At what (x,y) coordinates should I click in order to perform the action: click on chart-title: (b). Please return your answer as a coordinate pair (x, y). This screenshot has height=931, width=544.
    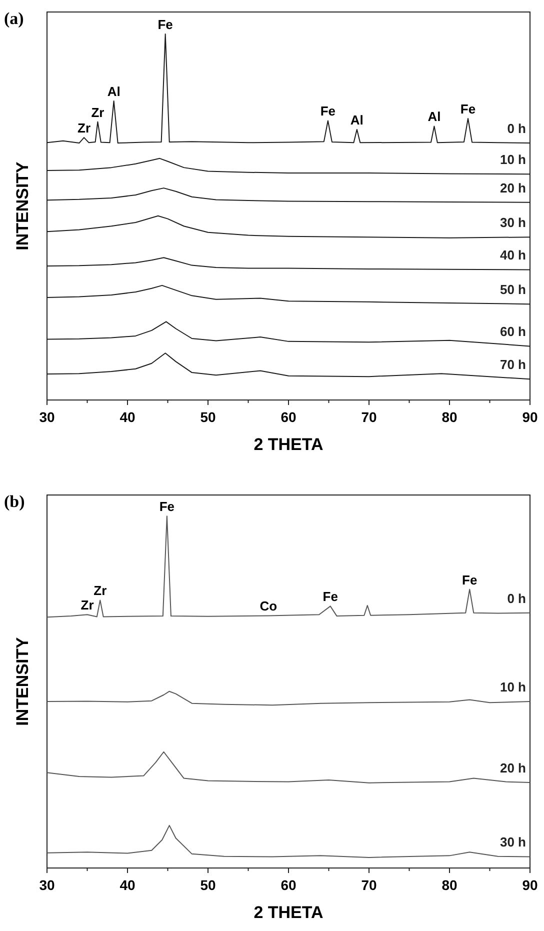
    Looking at the image, I should click on (14, 501).